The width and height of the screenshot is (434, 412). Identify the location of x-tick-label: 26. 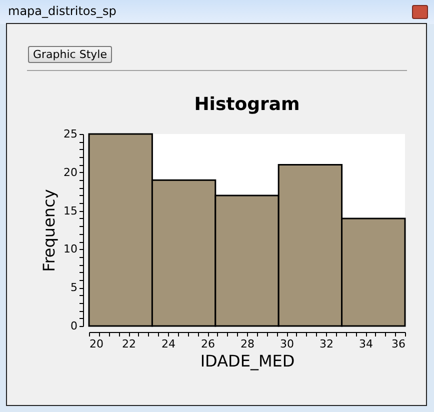
(208, 344).